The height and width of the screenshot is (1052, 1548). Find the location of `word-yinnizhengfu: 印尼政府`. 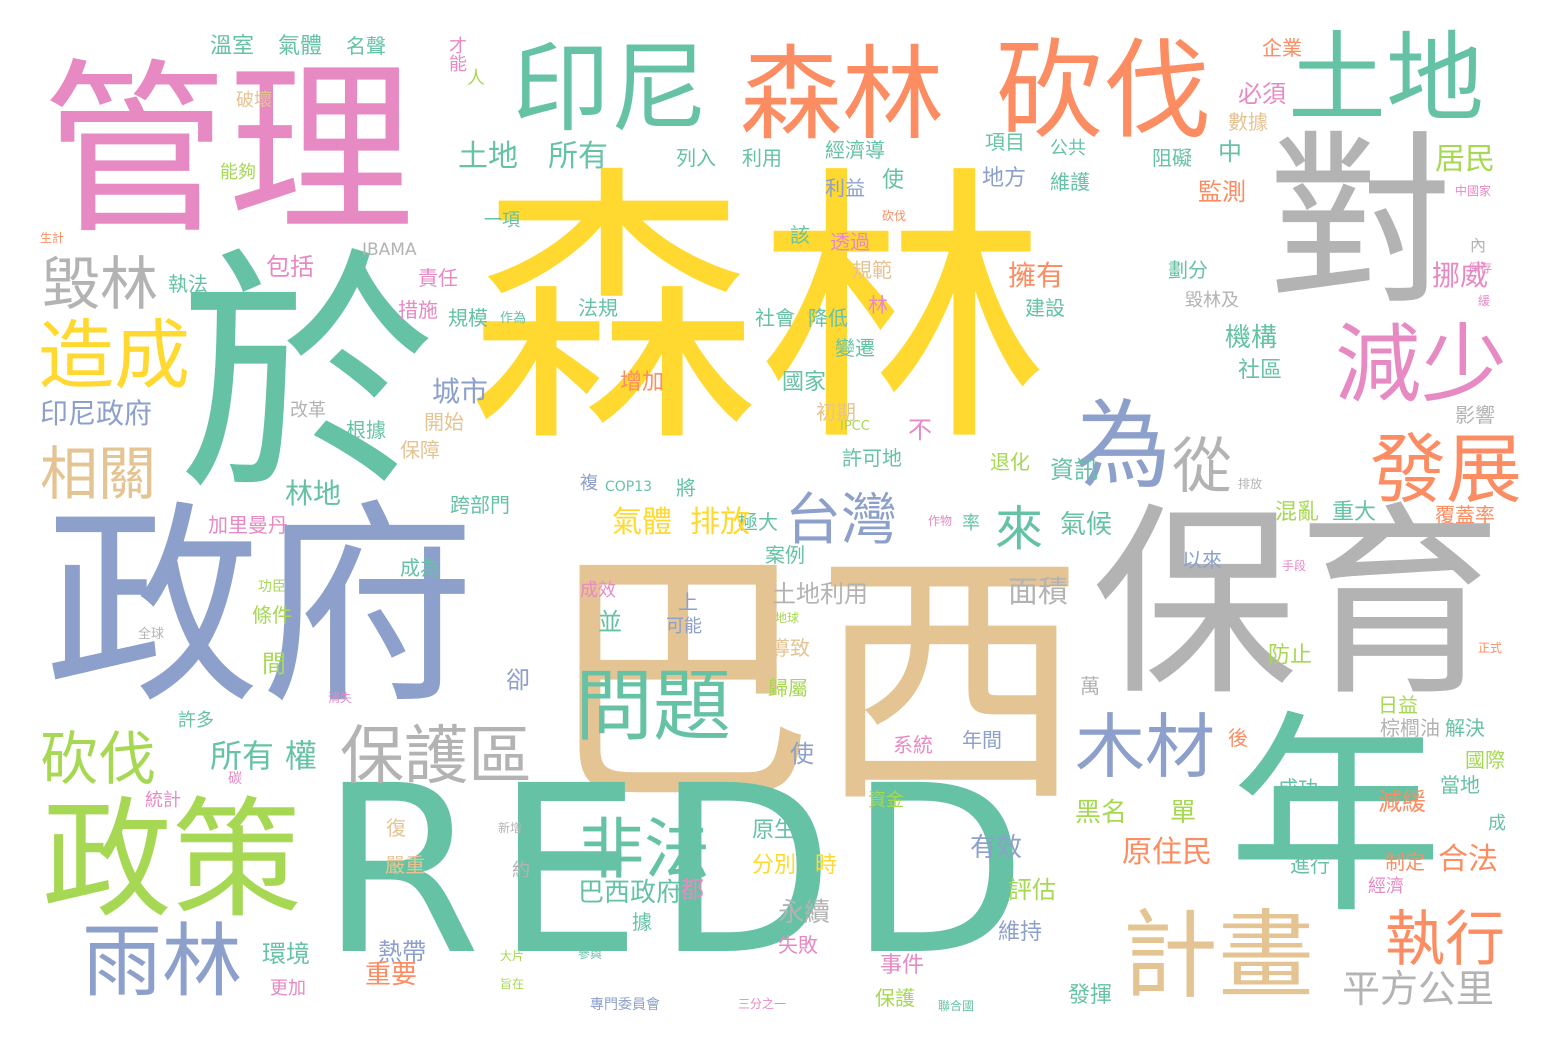

word-yinnizhengfu: 印尼政府 is located at coordinates (96, 413).